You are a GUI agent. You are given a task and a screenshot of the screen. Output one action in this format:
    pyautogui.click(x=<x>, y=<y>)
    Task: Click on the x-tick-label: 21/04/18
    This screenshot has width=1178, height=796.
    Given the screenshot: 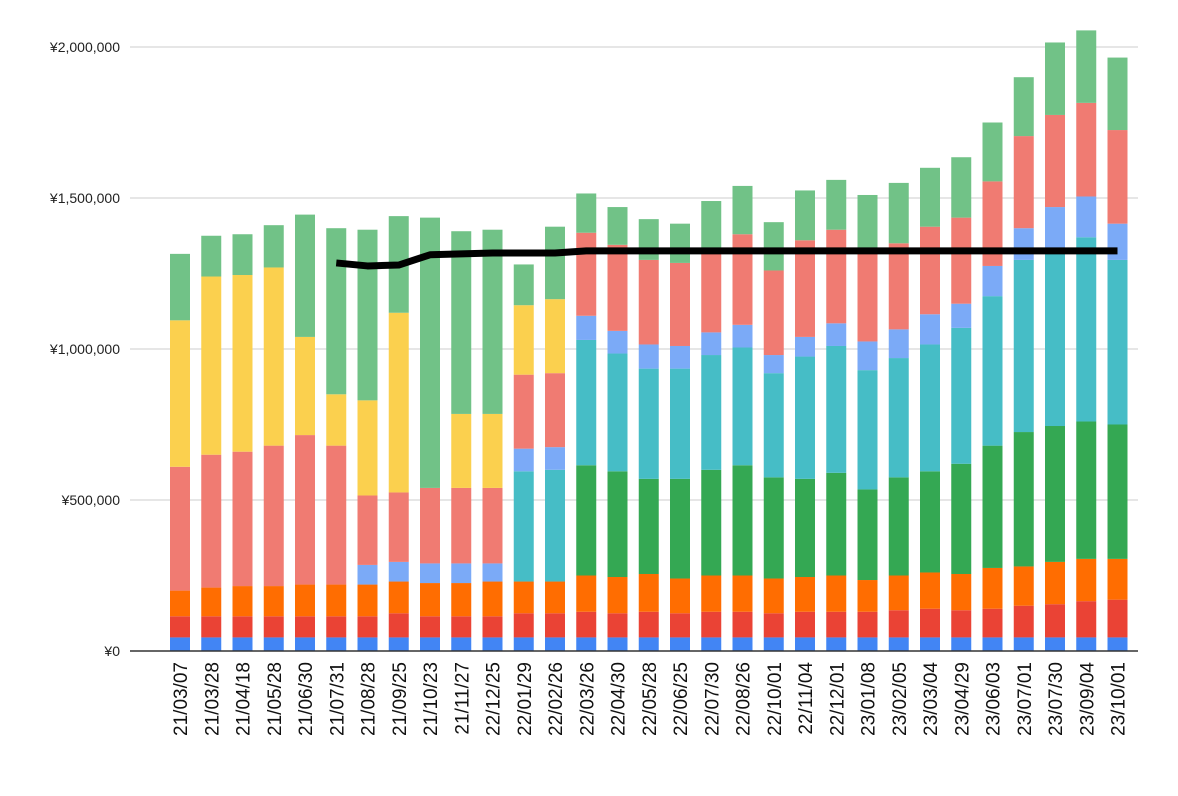 What is the action you would take?
    pyautogui.click(x=244, y=699)
    